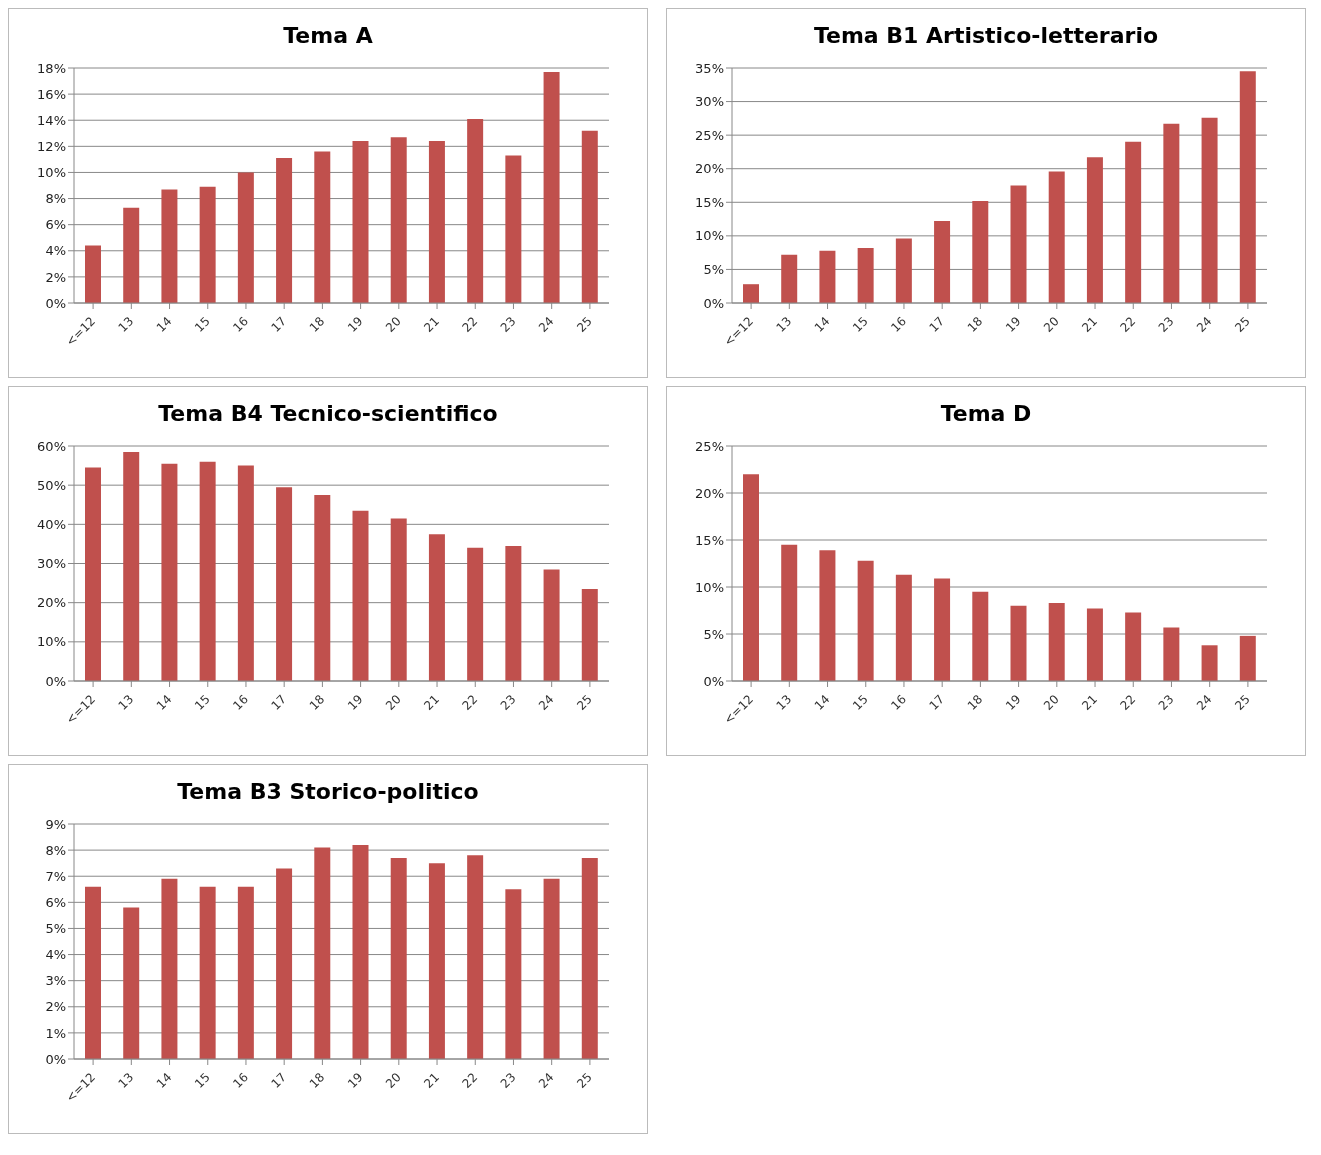 Image resolution: width=1321 pixels, height=1155 pixels. Describe the element at coordinates (51, 94) in the screenshot. I see `y-tick-label: 16%` at that location.